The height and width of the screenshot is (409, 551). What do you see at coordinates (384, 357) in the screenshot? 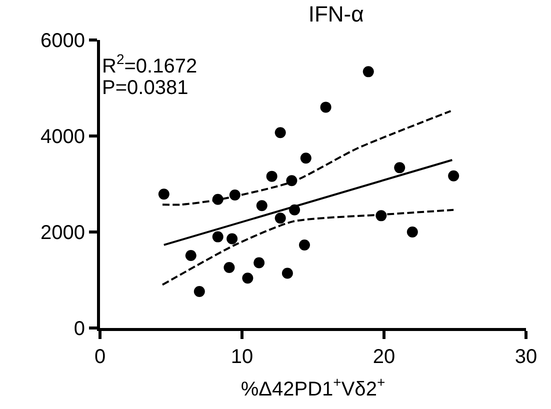
I see `x-tick-label: 20` at bounding box center [384, 357].